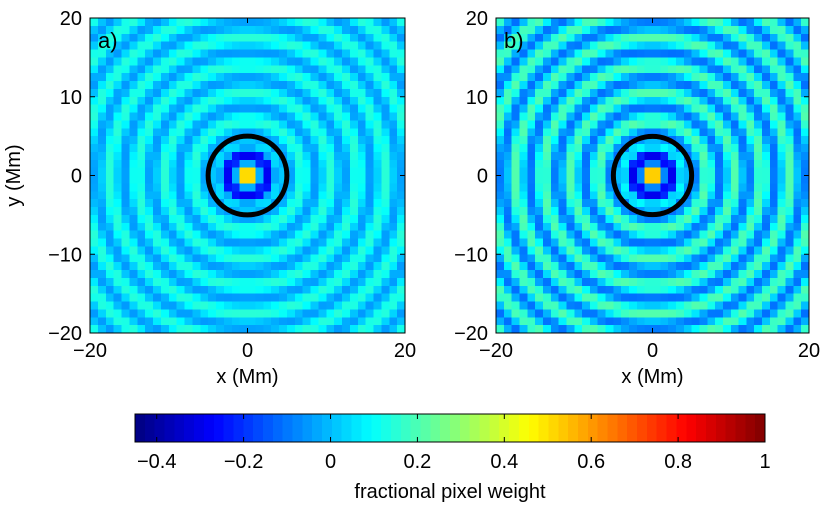 This screenshot has width=830, height=524. I want to click on colorbar-step, so click(396, 428).